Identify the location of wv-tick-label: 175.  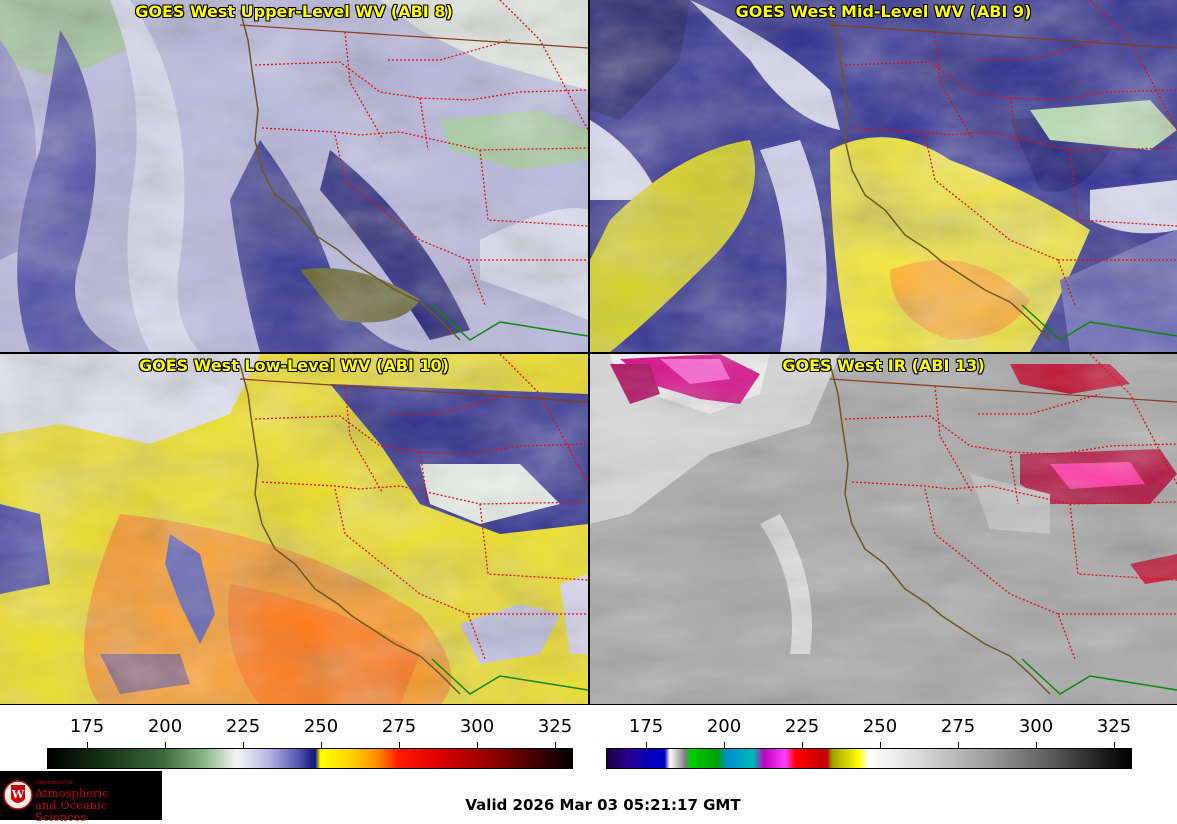
(87, 726).